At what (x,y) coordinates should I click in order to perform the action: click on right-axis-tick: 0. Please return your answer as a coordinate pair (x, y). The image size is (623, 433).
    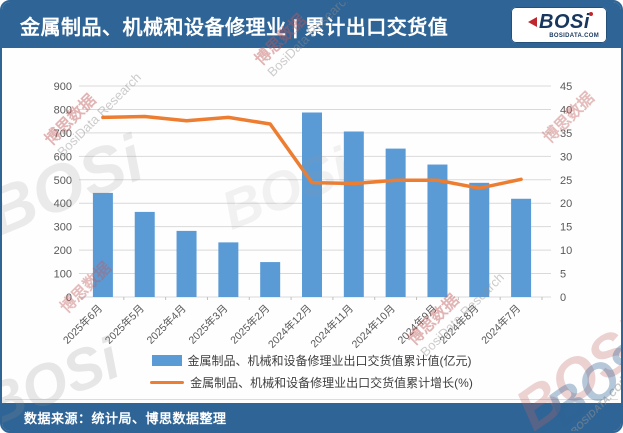
    Looking at the image, I should click on (563, 298).